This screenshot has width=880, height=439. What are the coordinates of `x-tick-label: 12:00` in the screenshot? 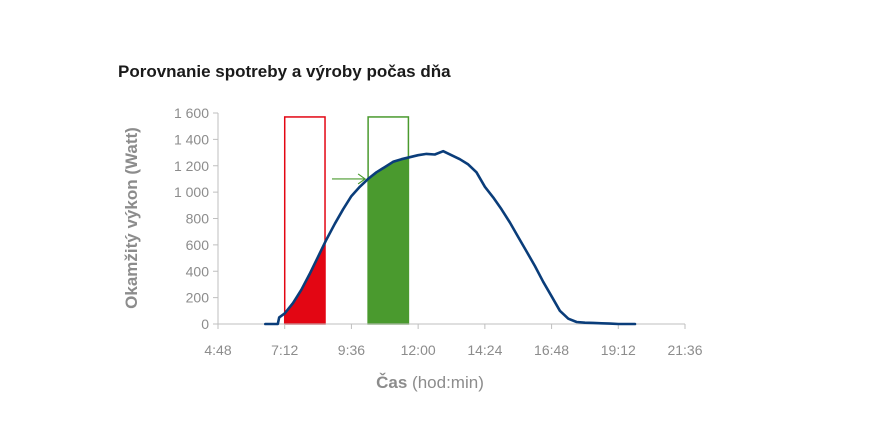 It's located at (418, 350).